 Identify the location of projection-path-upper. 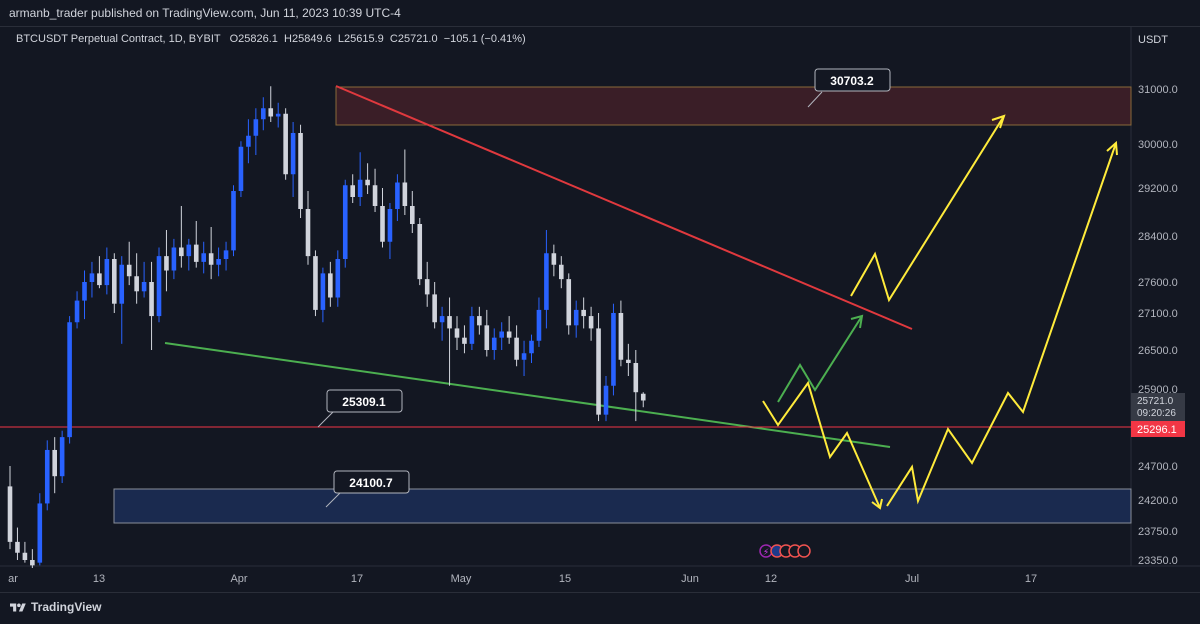
(927, 209).